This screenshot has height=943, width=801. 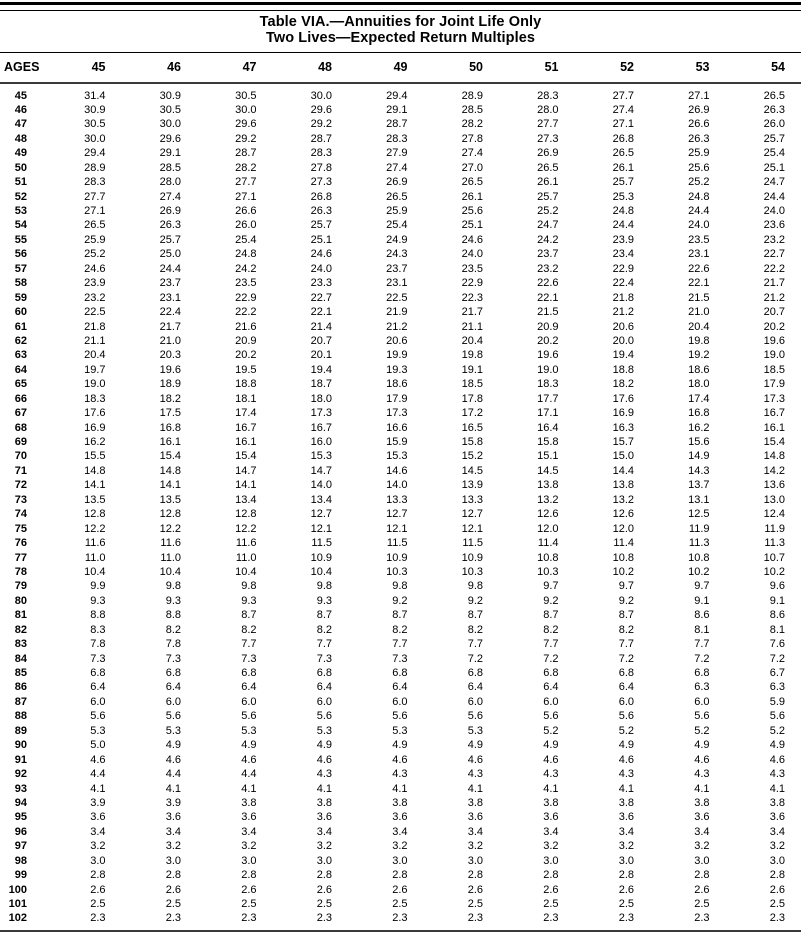 What do you see at coordinates (160, 745) in the screenshot?
I see `multiple-value-cell: 4.9` at bounding box center [160, 745].